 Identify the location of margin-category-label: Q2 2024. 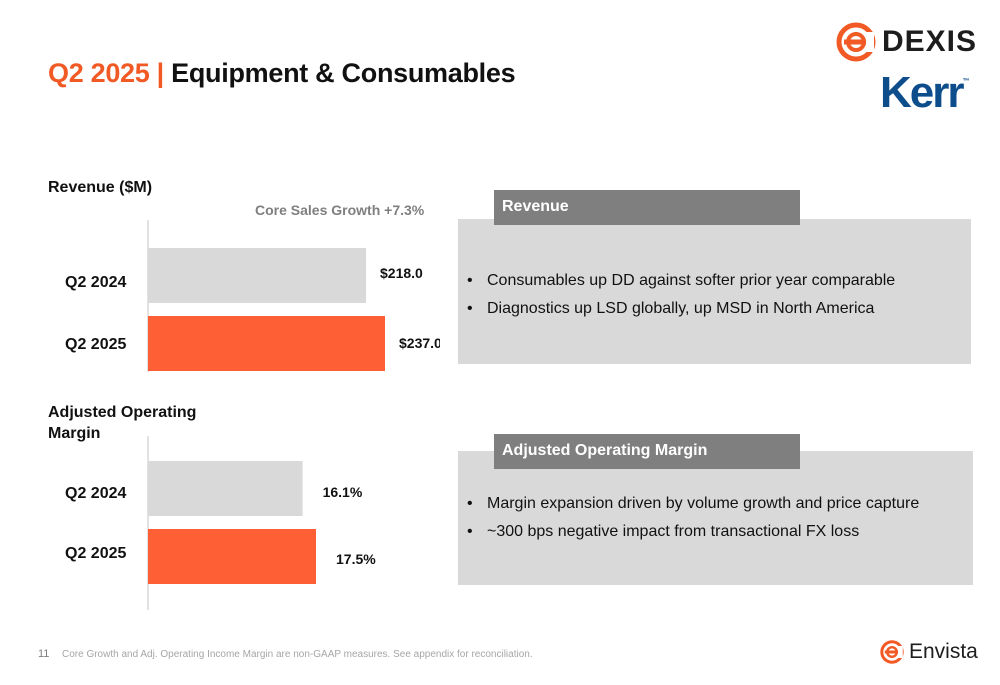
(95, 493).